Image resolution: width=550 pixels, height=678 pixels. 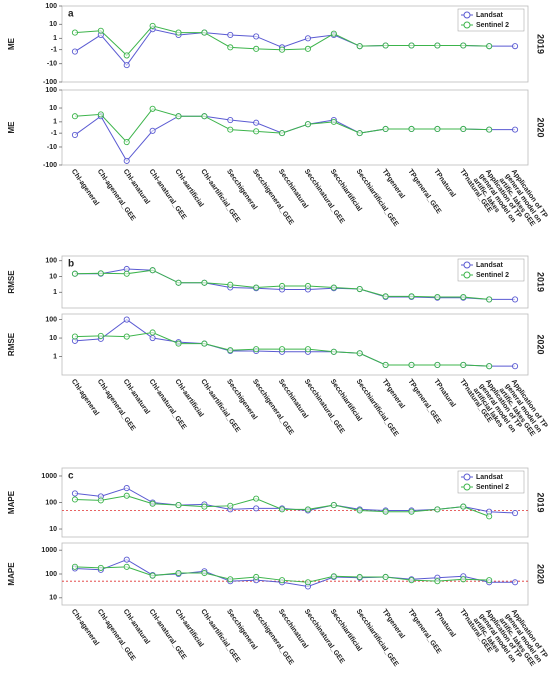 I want to click on y-tick-label: -1, so click(x=54, y=133).